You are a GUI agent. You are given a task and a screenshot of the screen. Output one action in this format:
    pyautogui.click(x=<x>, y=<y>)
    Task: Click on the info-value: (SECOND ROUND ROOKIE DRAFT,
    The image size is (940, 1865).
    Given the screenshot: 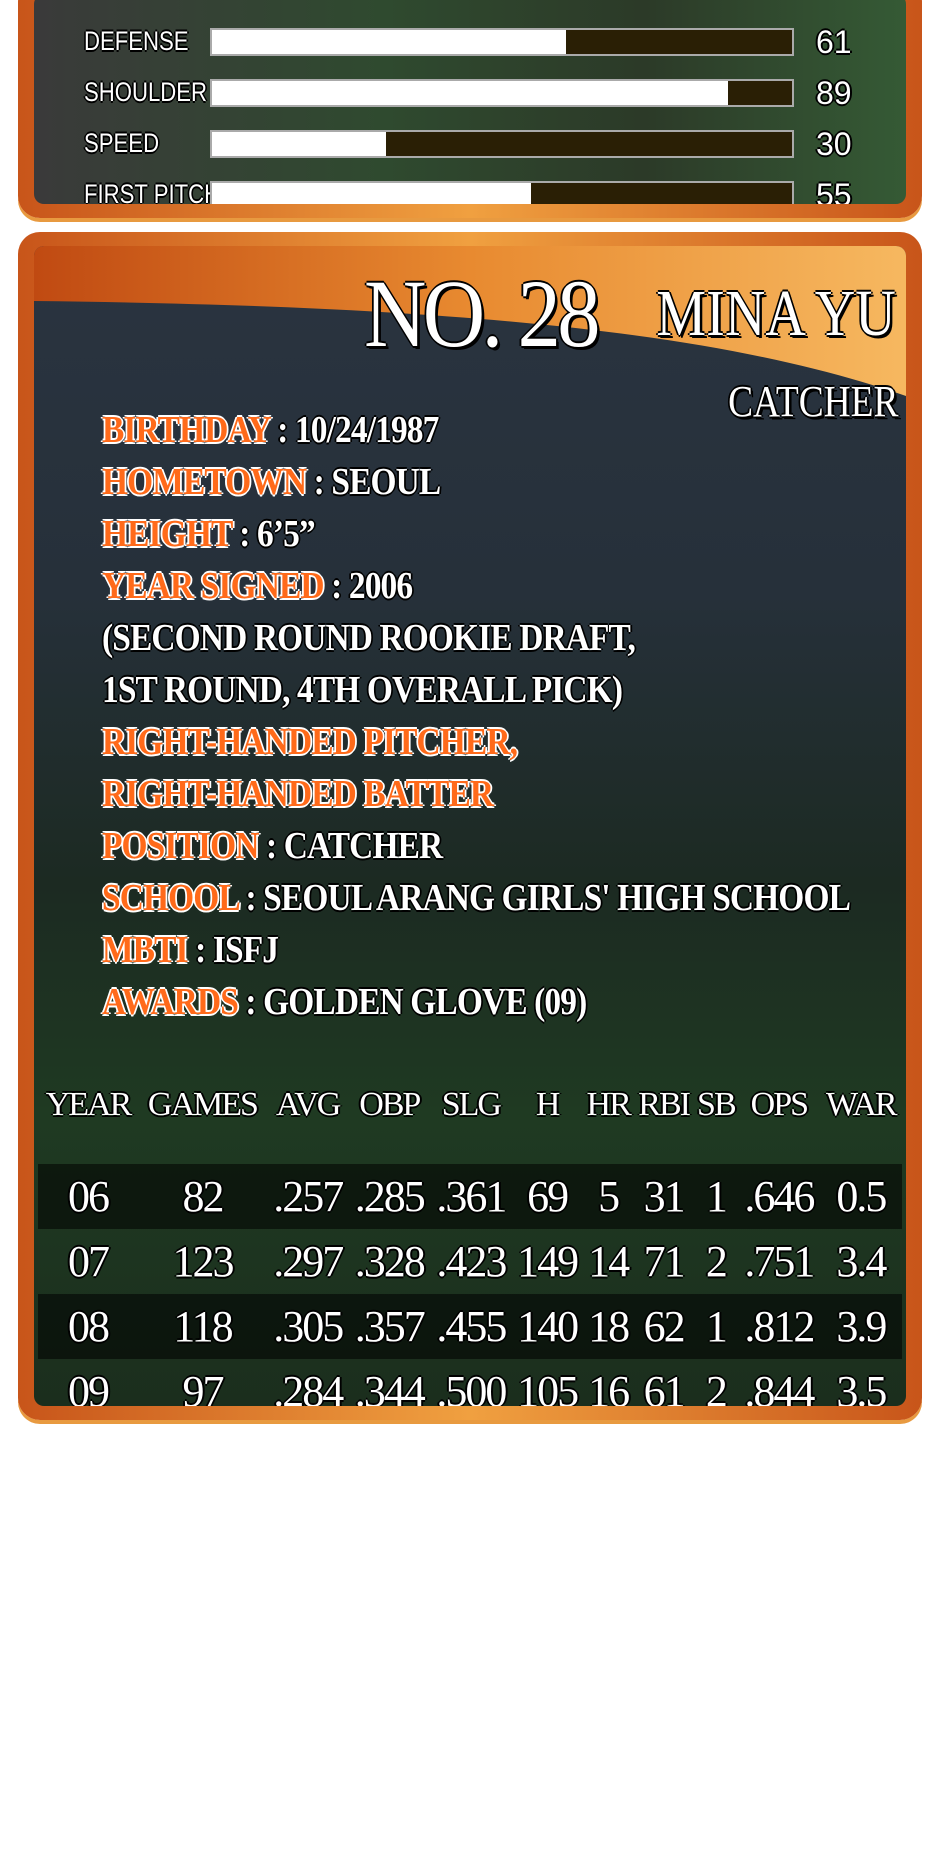 What is the action you would take?
    pyautogui.click(x=369, y=638)
    